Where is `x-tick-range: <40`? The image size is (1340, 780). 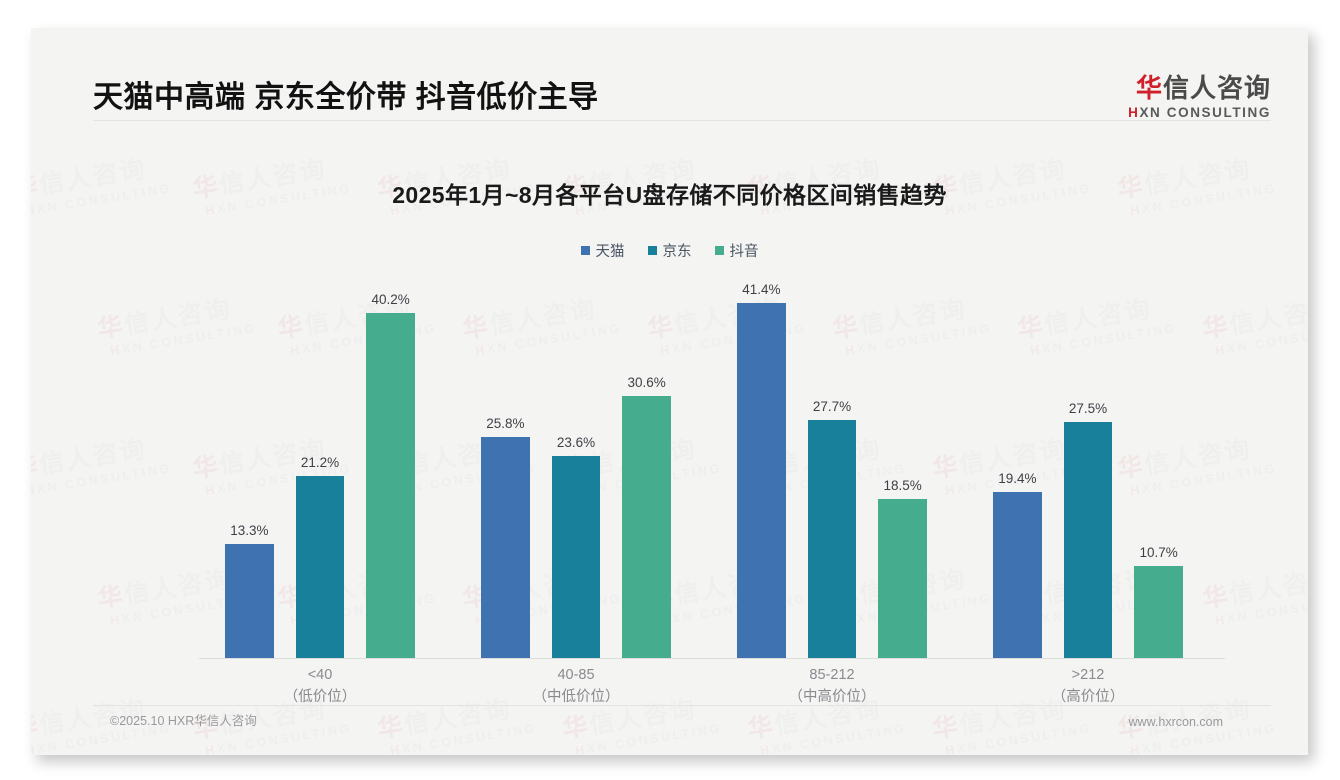
x-tick-range: <40 is located at coordinates (320, 675).